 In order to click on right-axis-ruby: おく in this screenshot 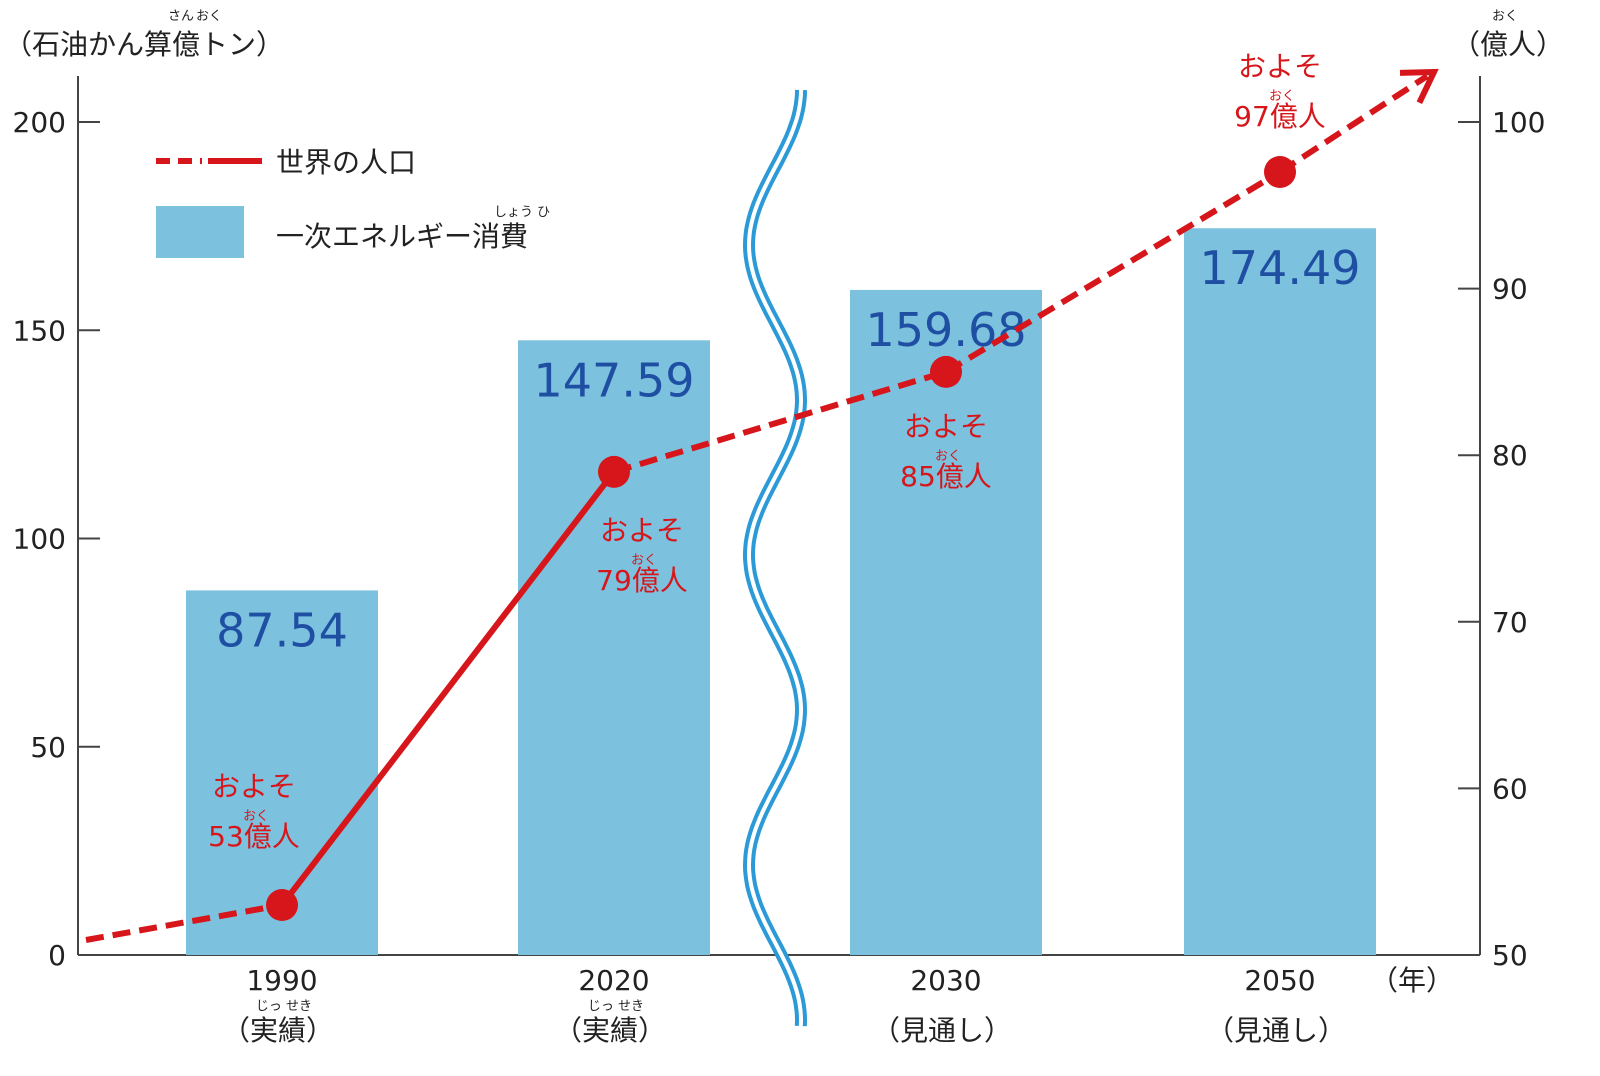, I will do `click(1505, 16)`.